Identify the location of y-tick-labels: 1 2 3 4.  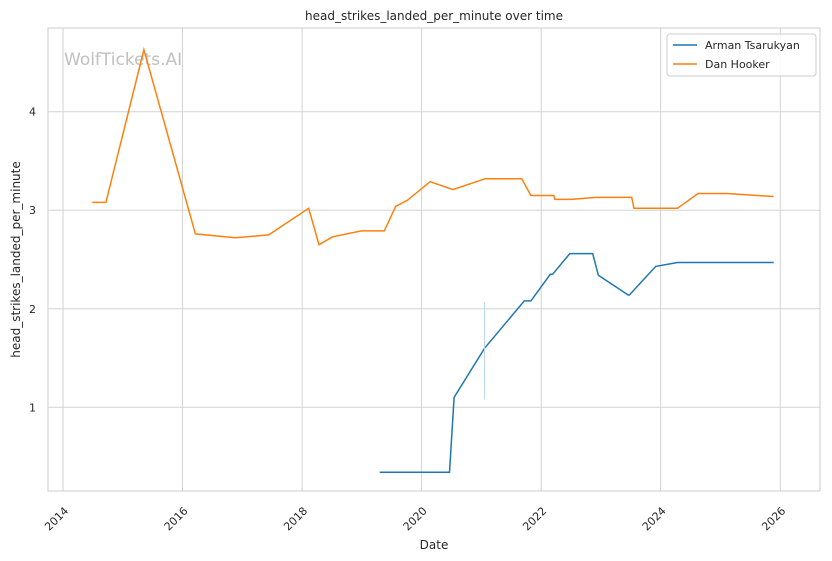
(32, 260).